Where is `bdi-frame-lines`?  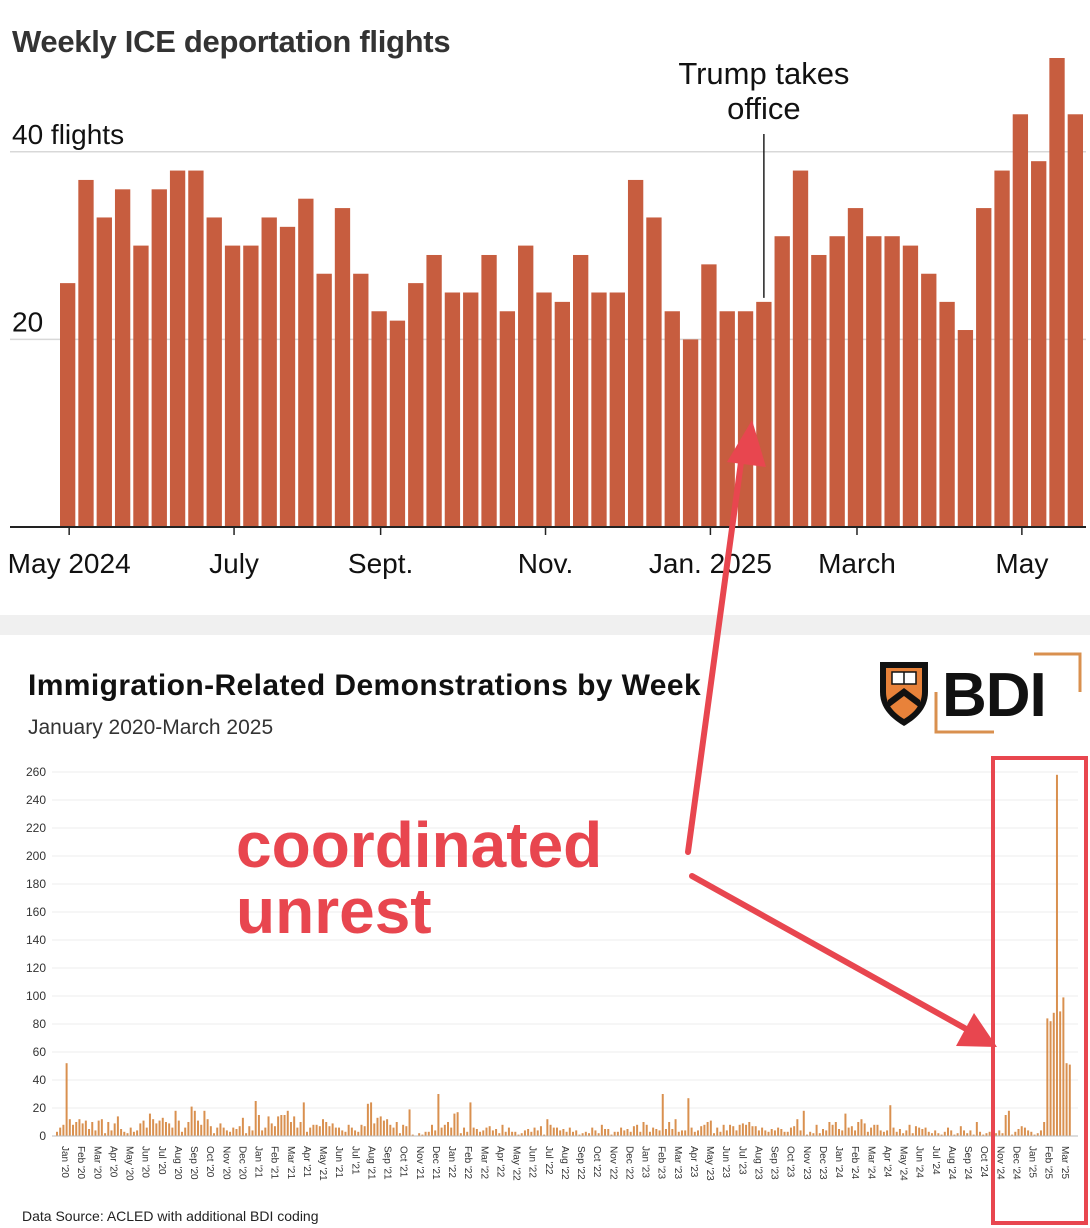
bdi-frame-lines is located at coordinates (1008, 693).